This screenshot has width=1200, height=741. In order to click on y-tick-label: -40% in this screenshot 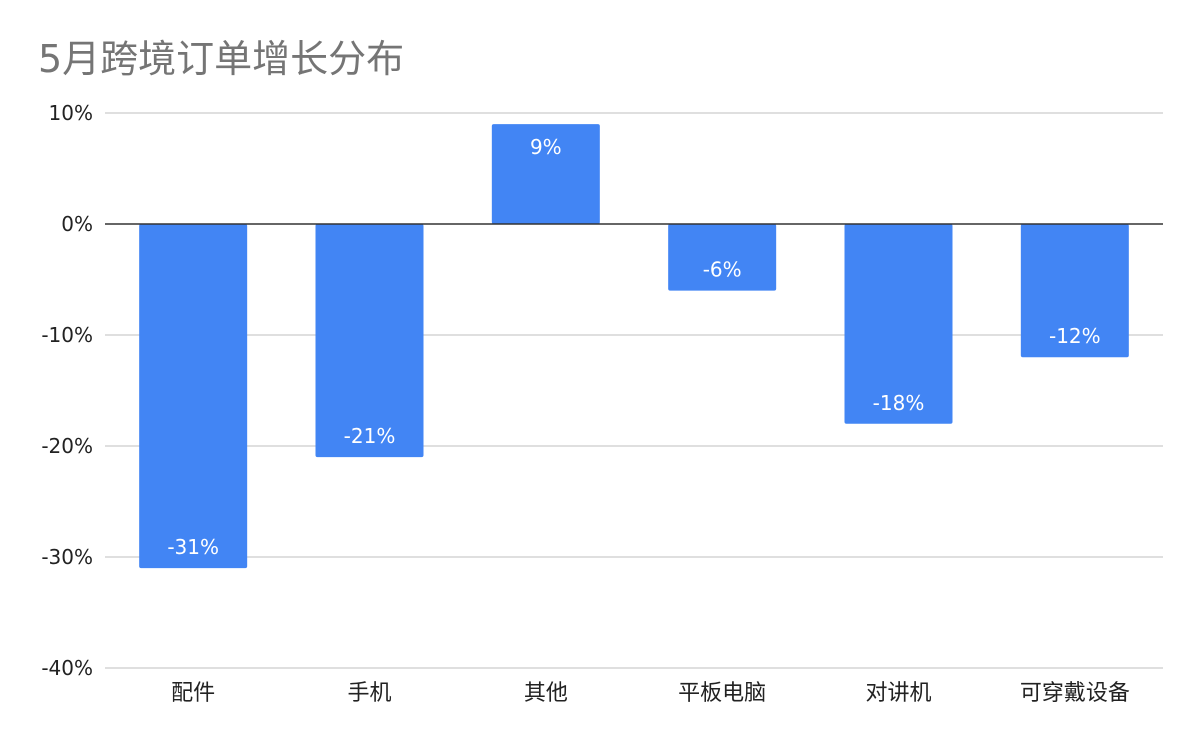, I will do `click(67, 668)`.